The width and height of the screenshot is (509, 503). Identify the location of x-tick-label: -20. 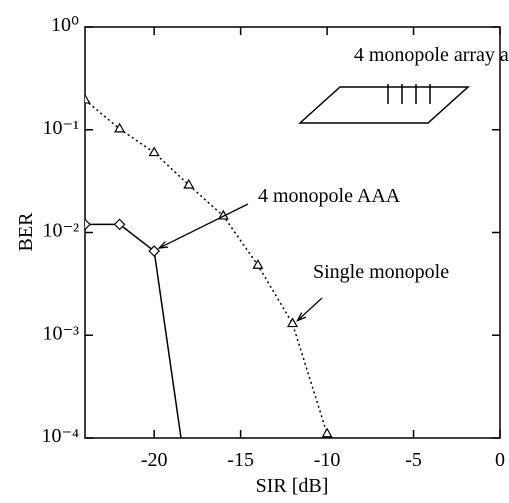
(154, 460).